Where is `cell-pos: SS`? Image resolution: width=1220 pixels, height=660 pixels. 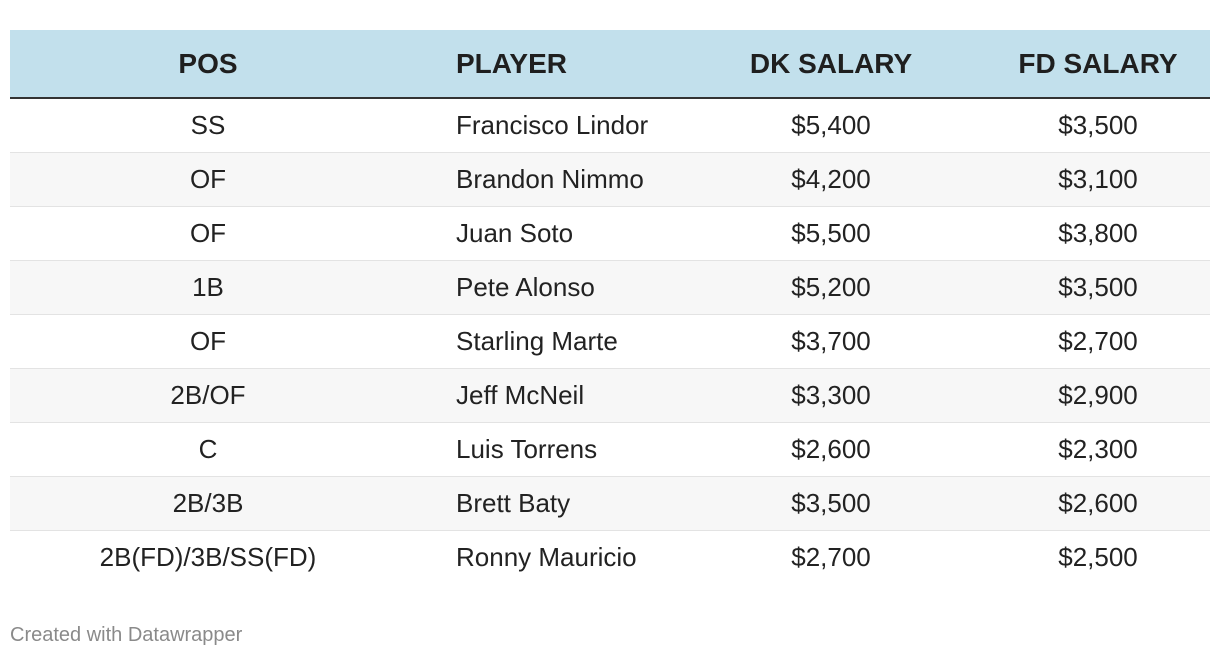
cell-pos: SS is located at coordinates (208, 125).